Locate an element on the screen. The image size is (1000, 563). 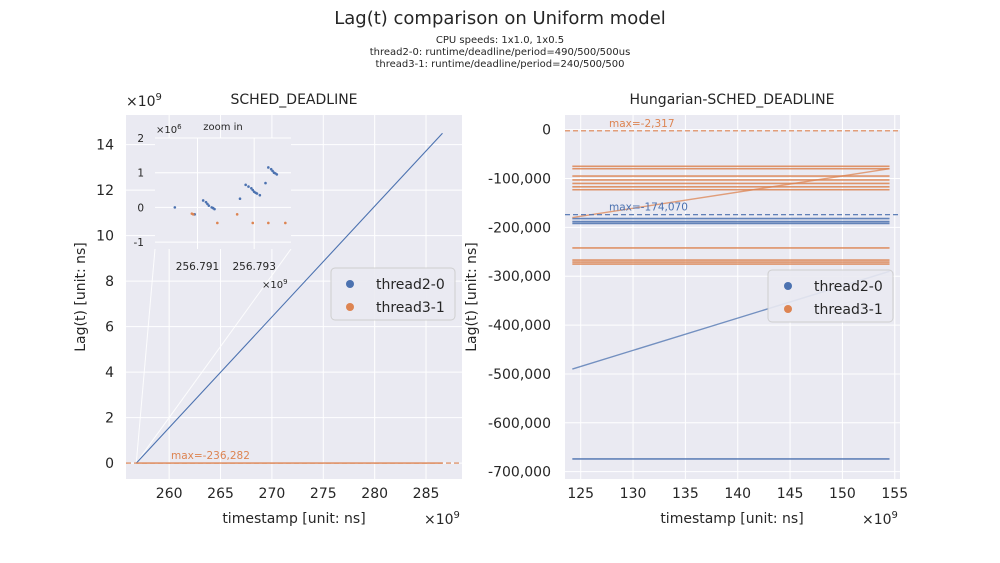
right-x-axis-label: timestamp [unit: ns] is located at coordinates (731, 519).